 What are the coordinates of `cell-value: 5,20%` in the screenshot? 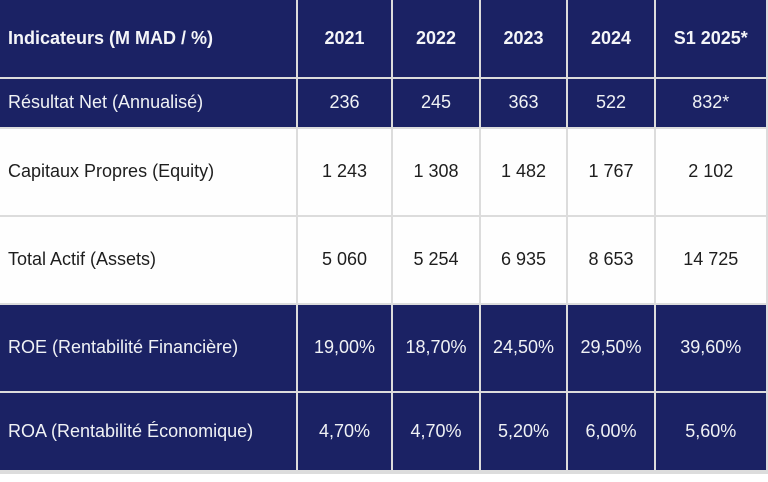 It's located at (523, 432).